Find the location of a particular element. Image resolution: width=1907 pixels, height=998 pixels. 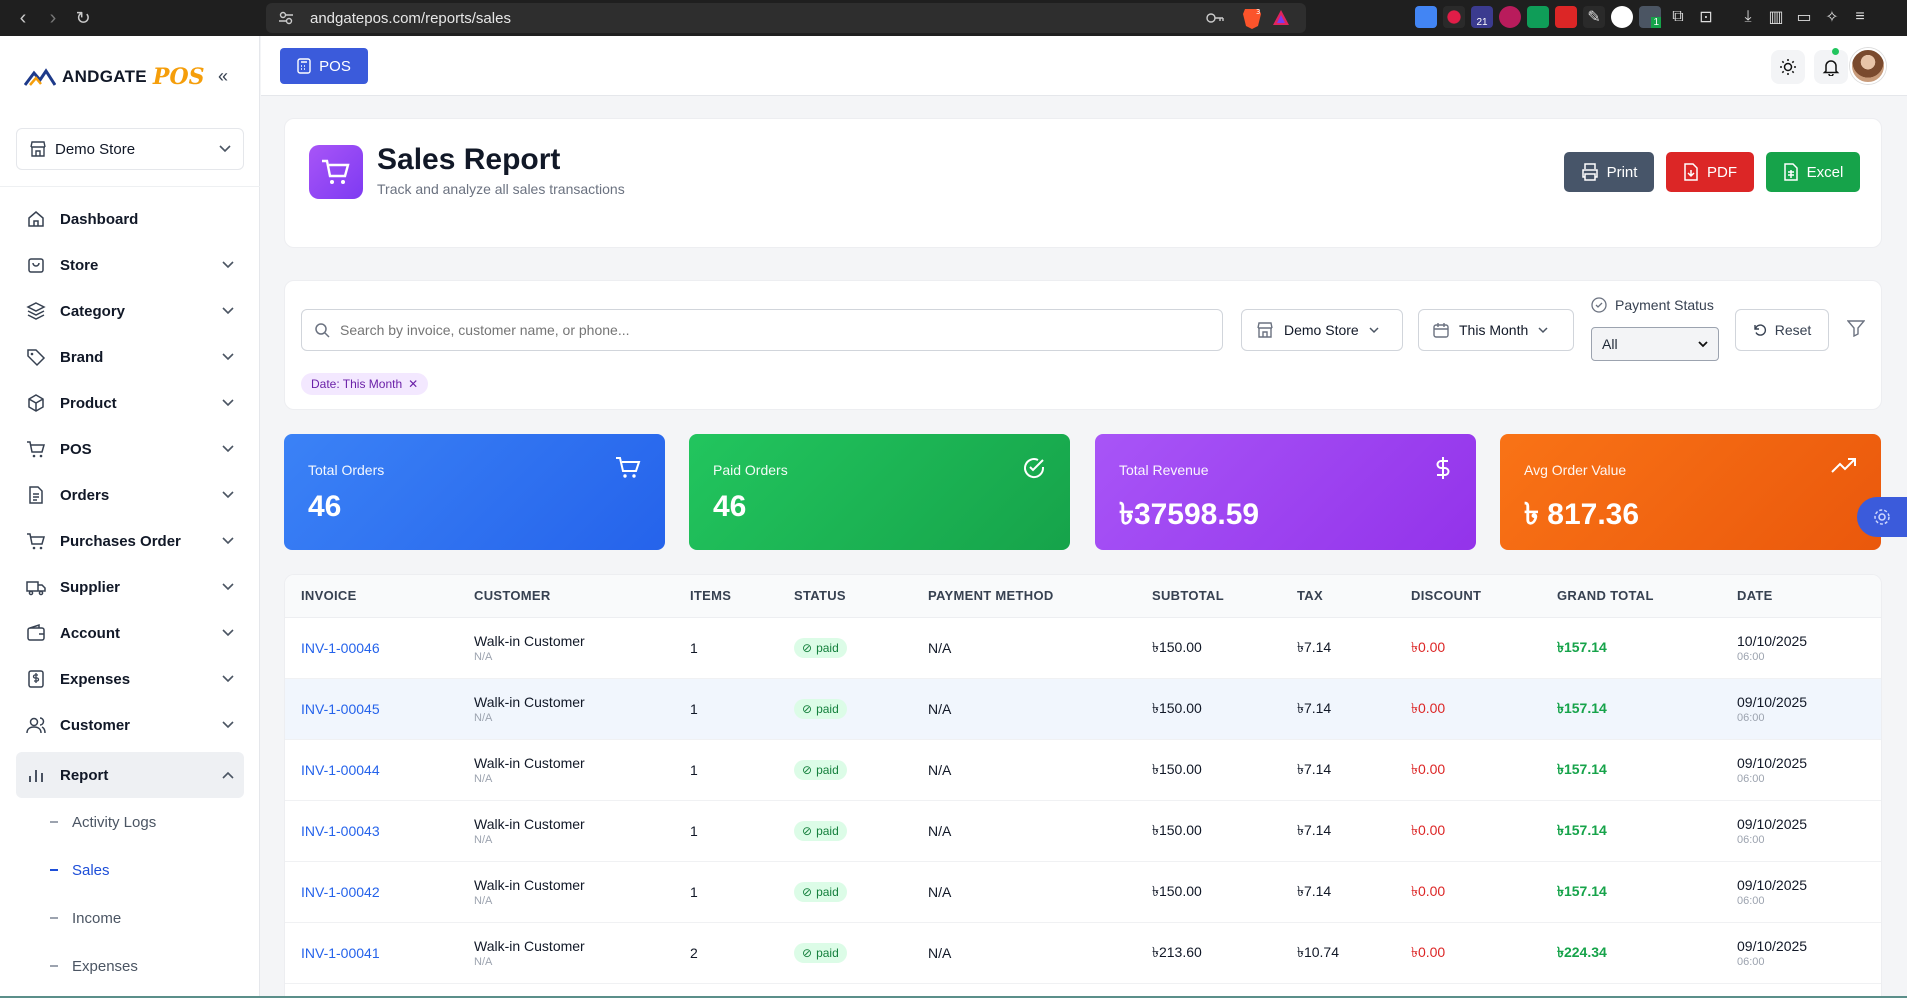

spreadsheet-icon is located at coordinates (1790, 172).